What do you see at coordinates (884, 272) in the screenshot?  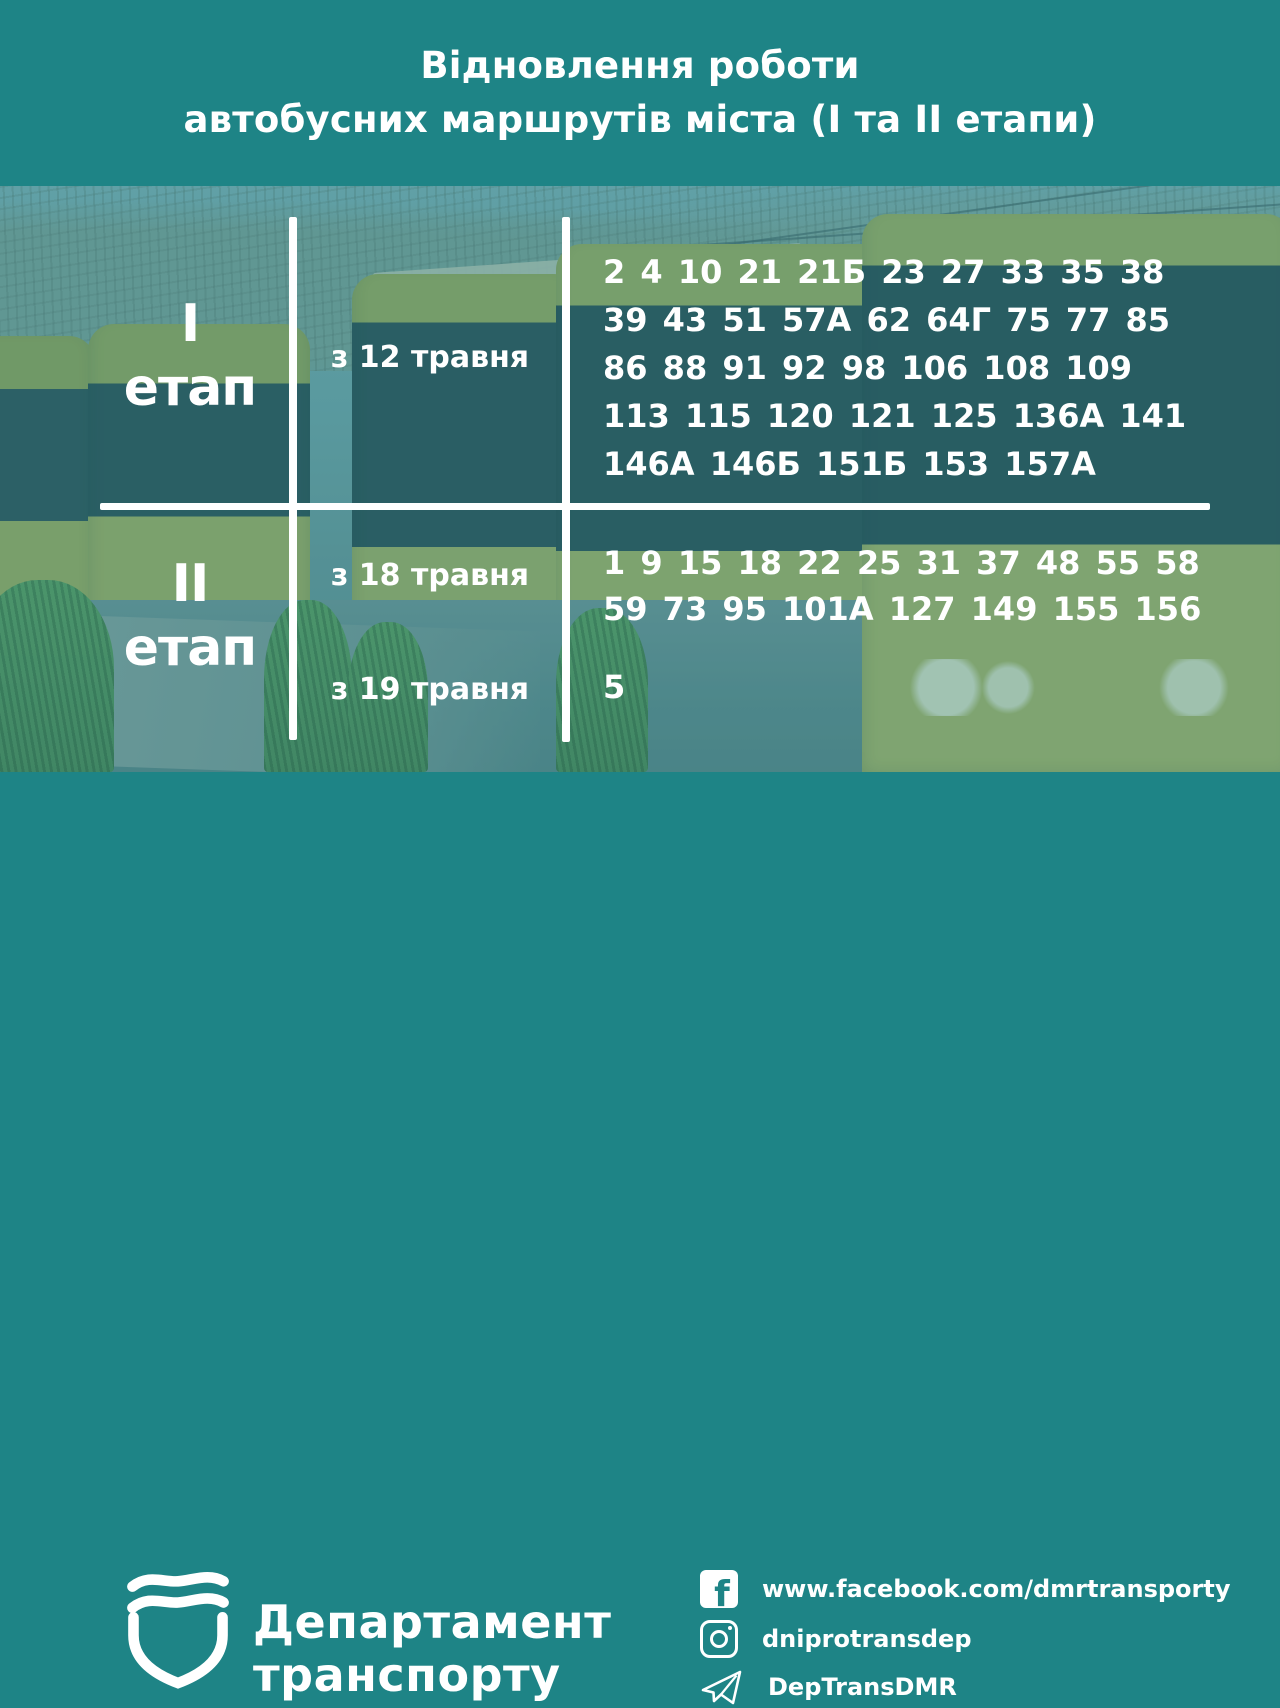 I see `route-row: 2 4 10 21 21Б 23 27 33 35 38` at bounding box center [884, 272].